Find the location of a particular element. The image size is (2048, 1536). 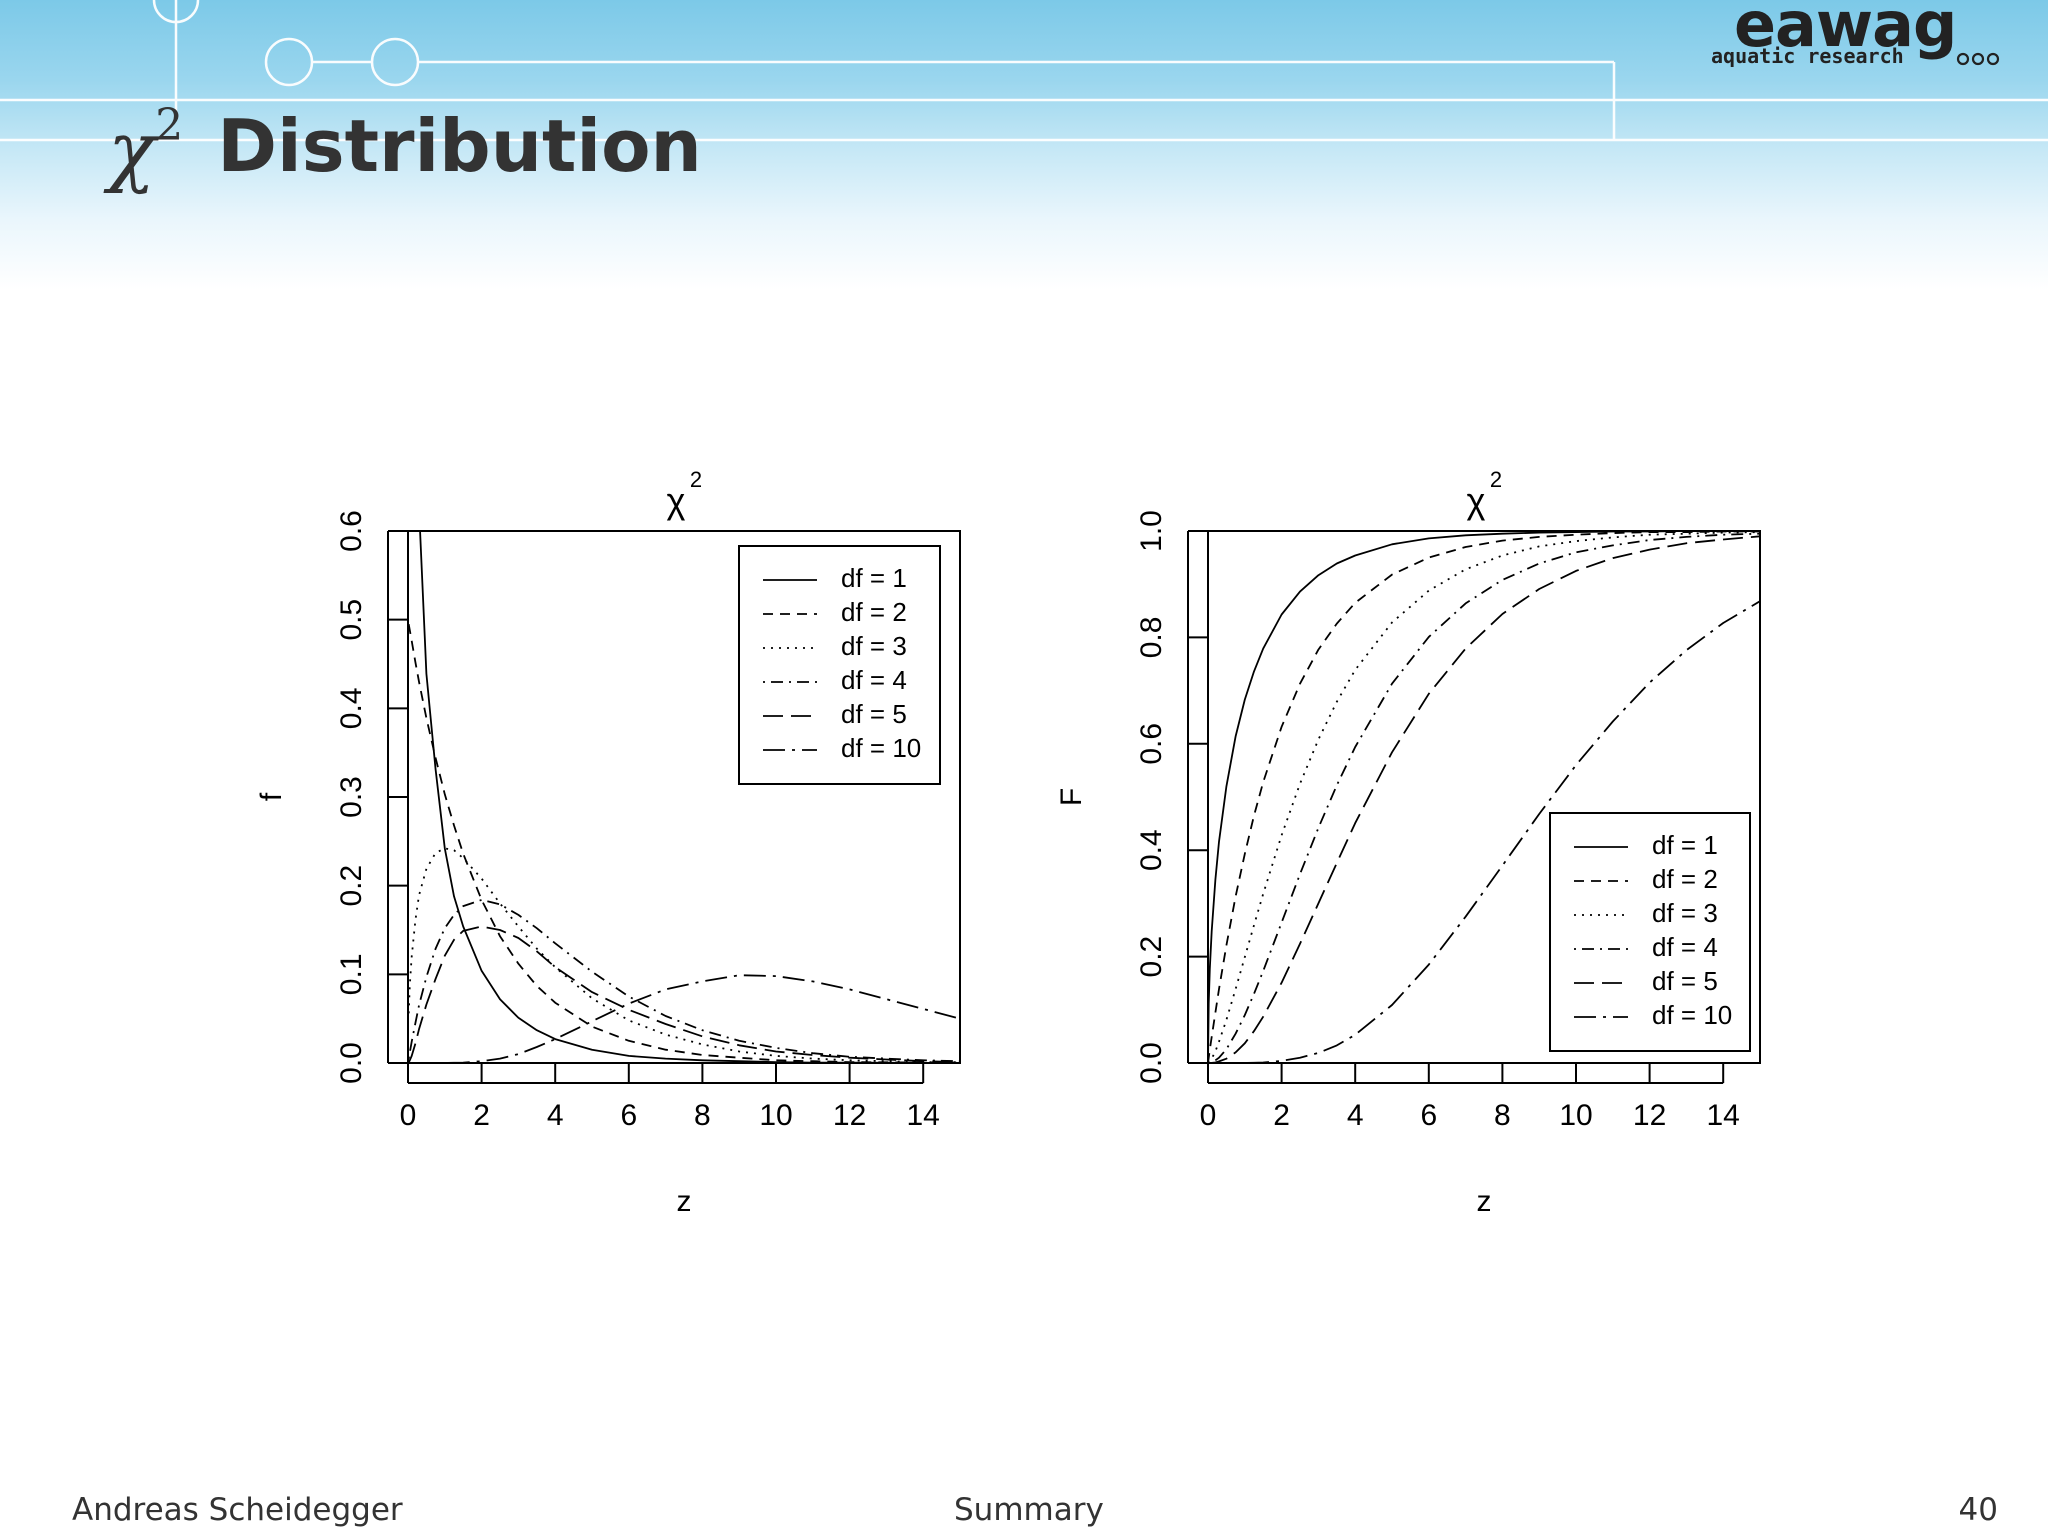

footer-section: Summary is located at coordinates (1029, 1510).